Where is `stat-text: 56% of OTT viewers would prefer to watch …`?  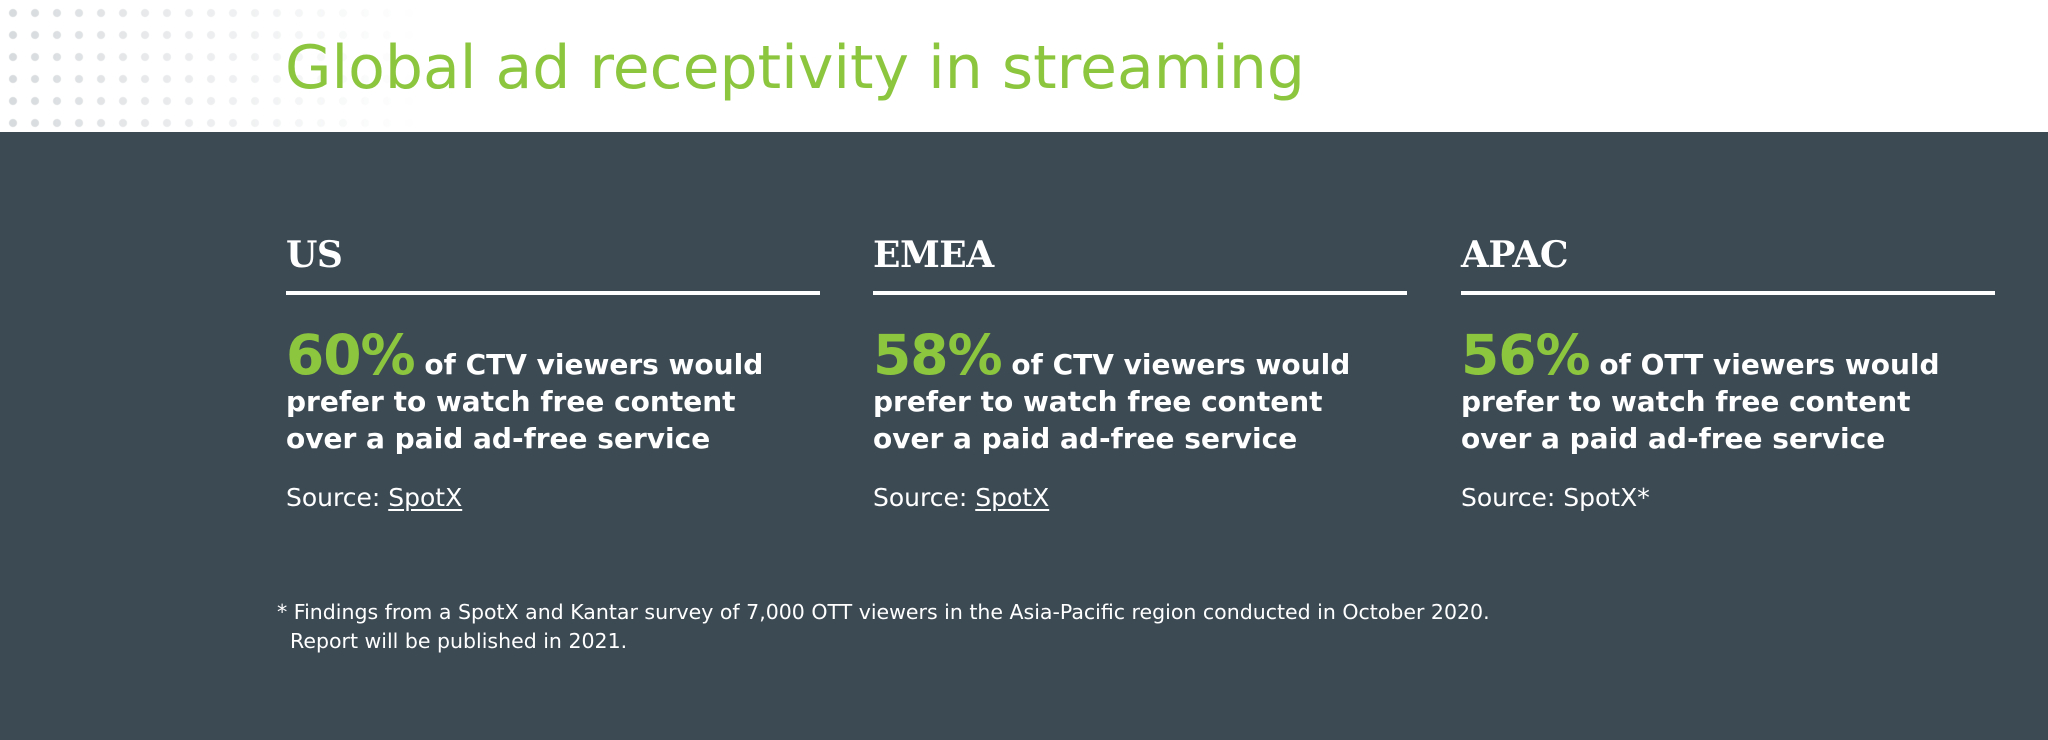 stat-text: 56% of OTT viewers would prefer to watch … is located at coordinates (1728, 392).